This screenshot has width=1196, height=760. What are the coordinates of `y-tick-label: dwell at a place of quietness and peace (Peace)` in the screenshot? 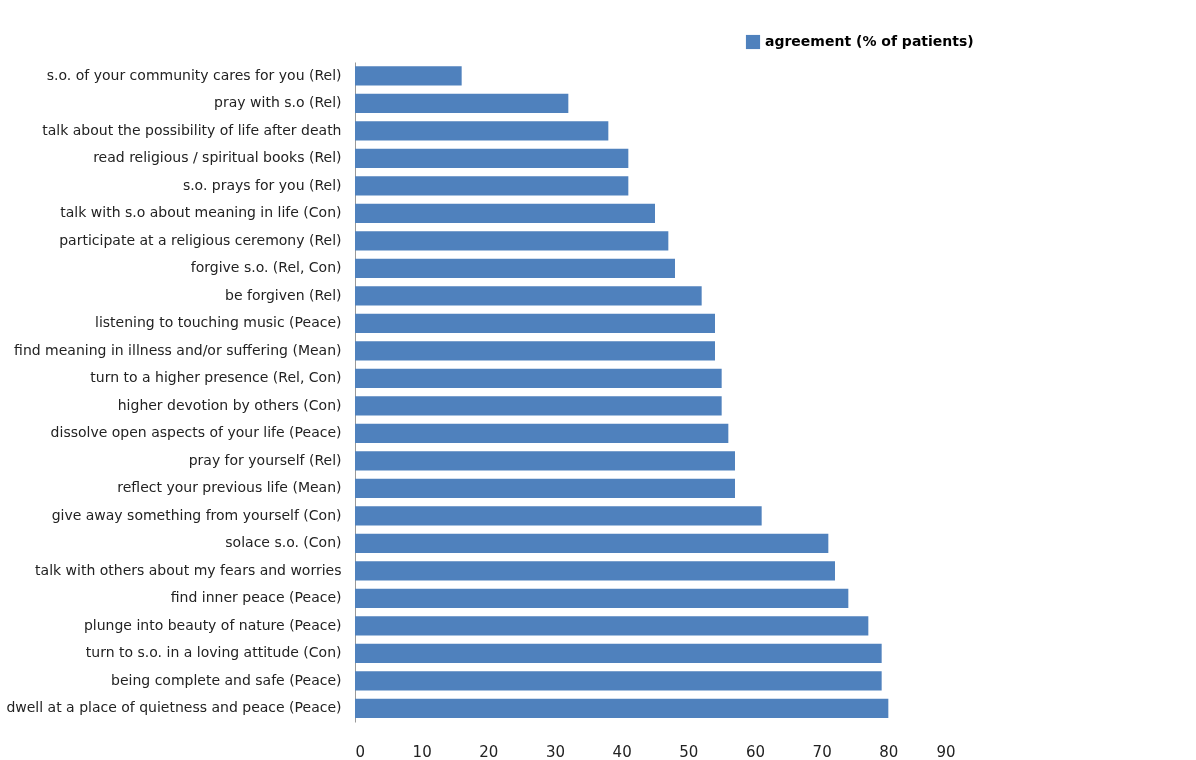 It's located at (174, 707).